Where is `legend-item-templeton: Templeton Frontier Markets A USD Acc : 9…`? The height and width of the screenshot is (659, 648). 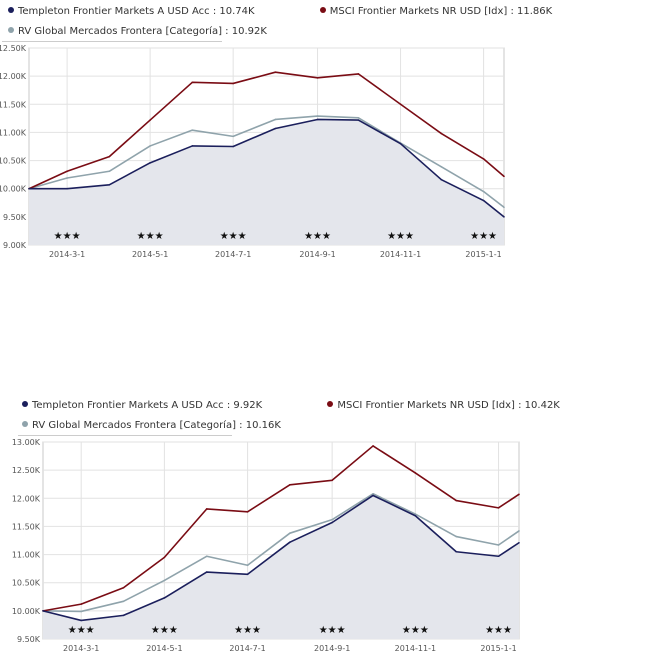
legend-item-templeton: Templeton Frontier Markets A USD Acc : 9… is located at coordinates (142, 406).